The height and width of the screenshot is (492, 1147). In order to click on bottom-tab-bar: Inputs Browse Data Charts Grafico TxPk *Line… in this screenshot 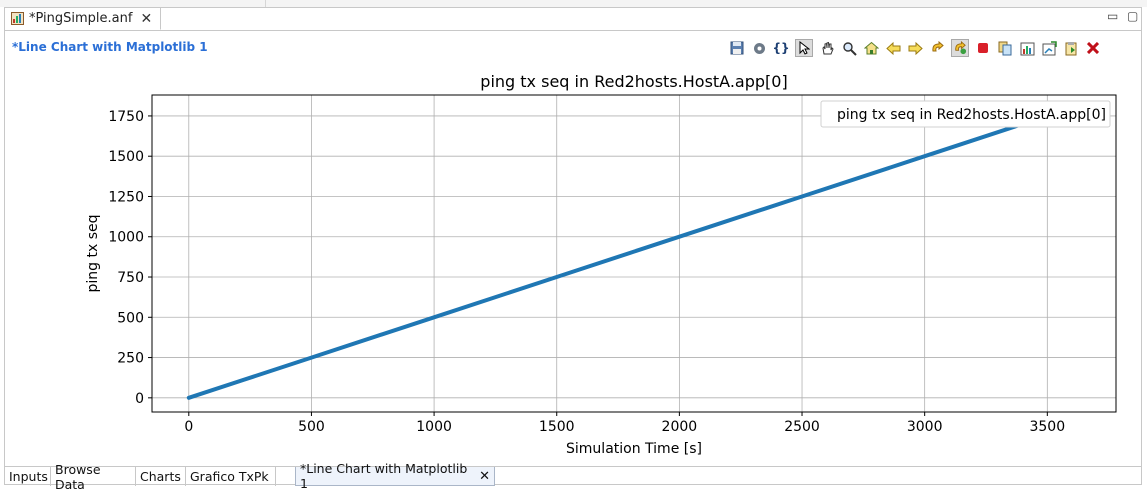, I will do `click(573, 476)`.